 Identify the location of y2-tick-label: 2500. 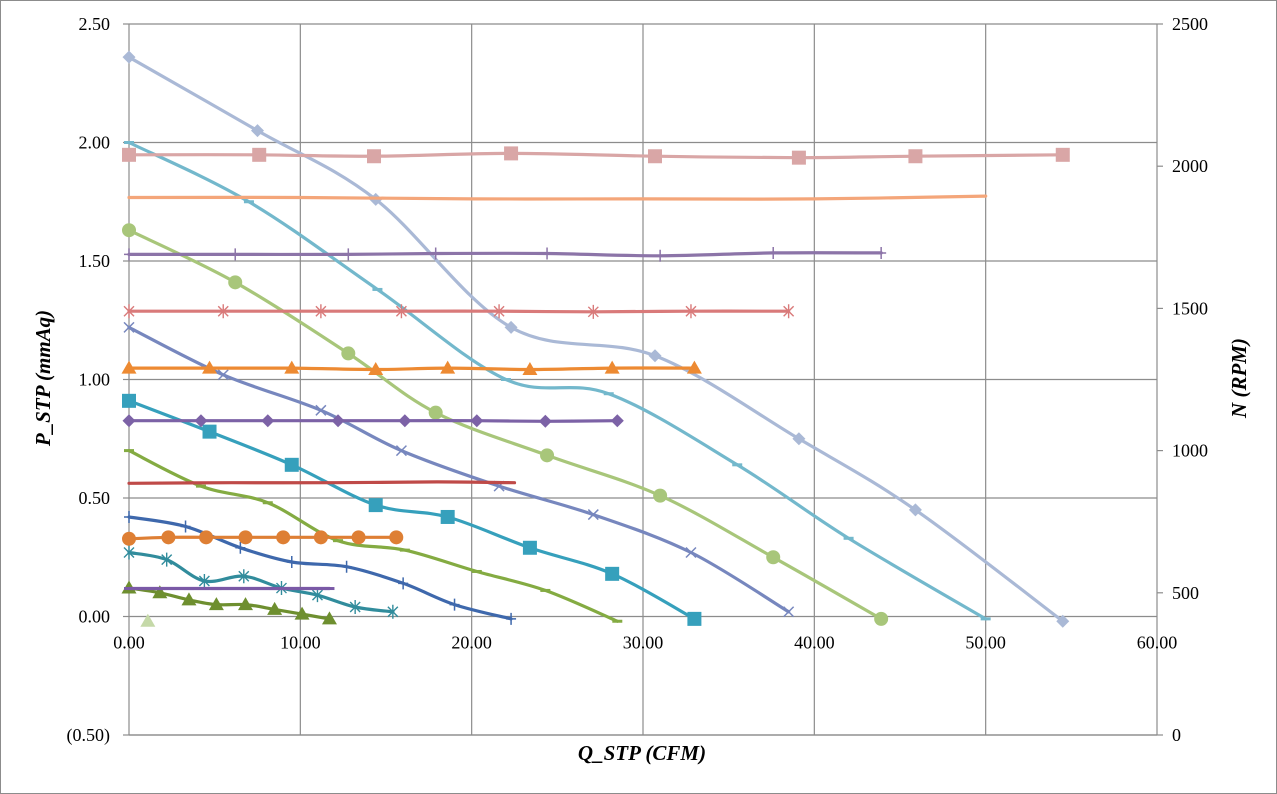
(1190, 24).